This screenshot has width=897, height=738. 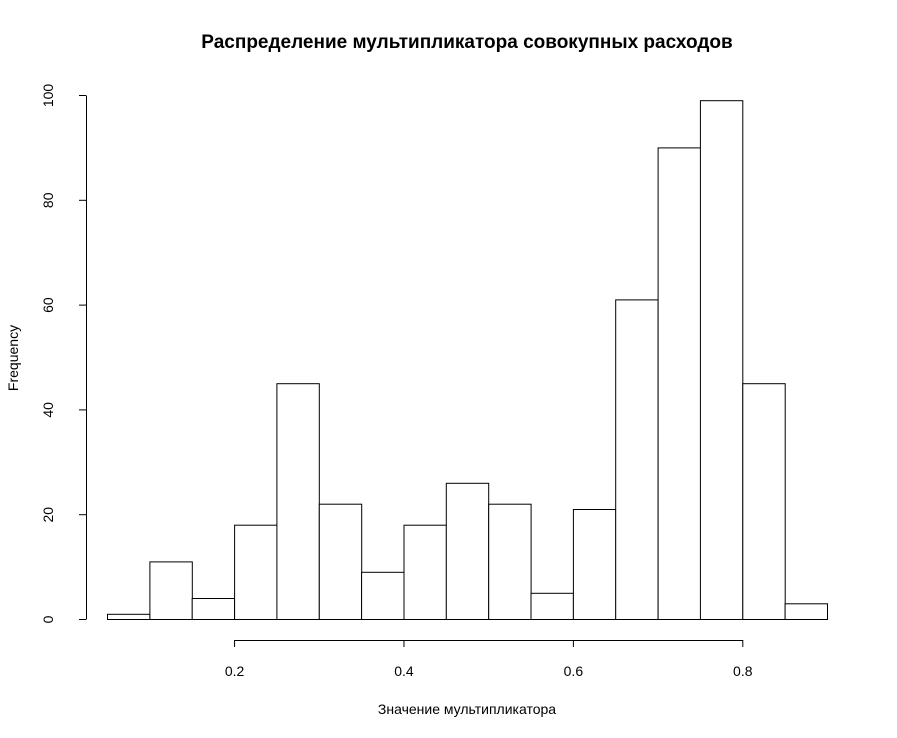 What do you see at coordinates (48, 410) in the screenshot?
I see `y-tick-label: 40` at bounding box center [48, 410].